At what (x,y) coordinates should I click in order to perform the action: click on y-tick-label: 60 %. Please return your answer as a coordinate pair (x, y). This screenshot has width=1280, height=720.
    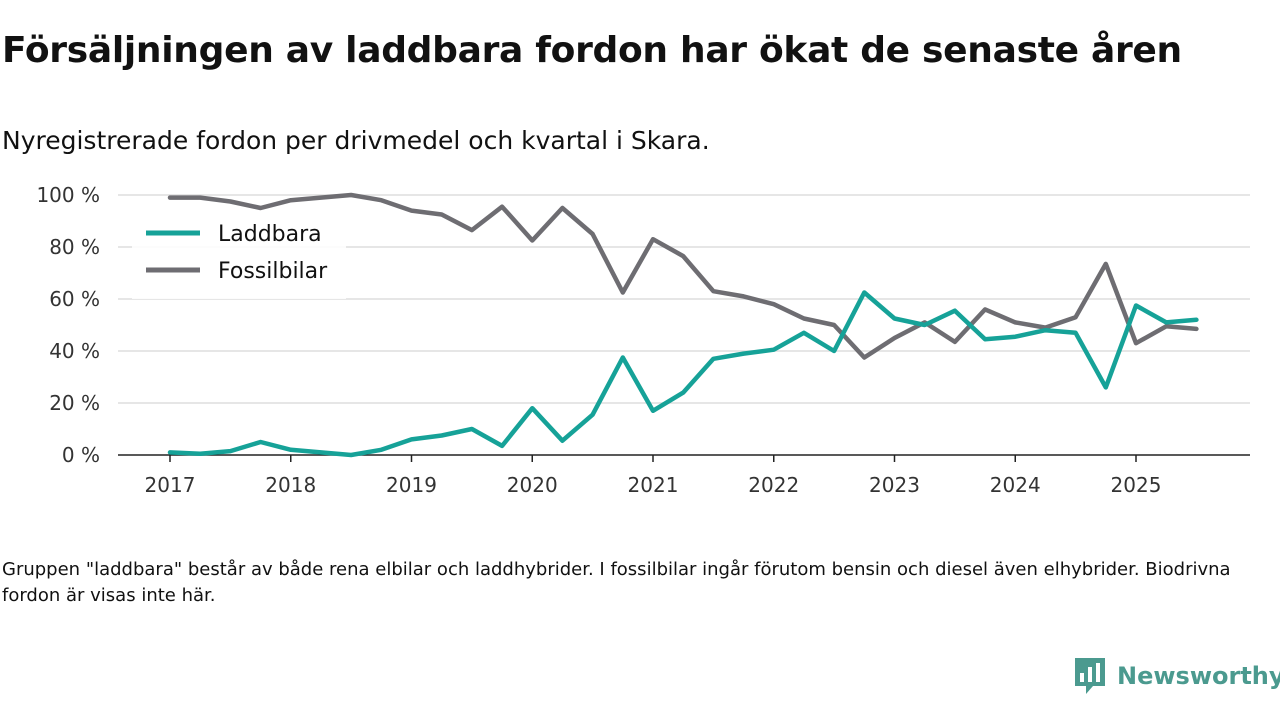
    Looking at the image, I should click on (74, 299).